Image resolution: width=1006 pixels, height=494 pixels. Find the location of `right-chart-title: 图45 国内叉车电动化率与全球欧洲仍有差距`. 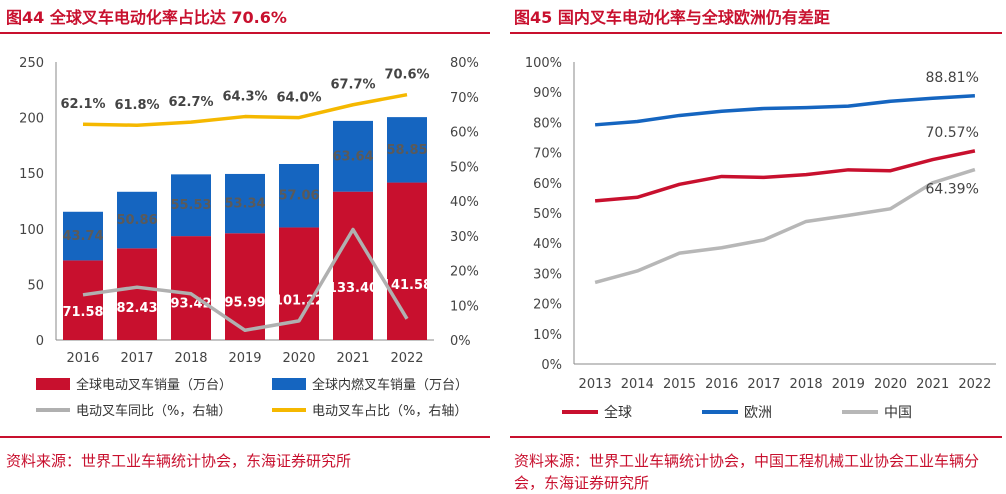

right-chart-title: 图45 国内叉车电动化率与全球欧洲仍有差距 is located at coordinates (672, 17).